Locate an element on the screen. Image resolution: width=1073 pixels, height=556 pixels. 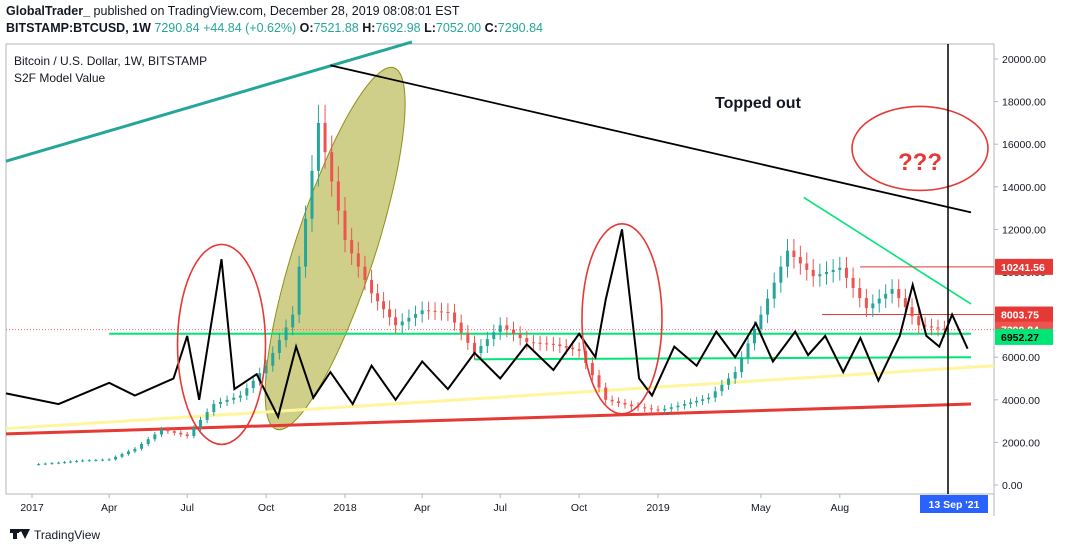
price-tick-label: 4000.00 is located at coordinates (1021, 401).